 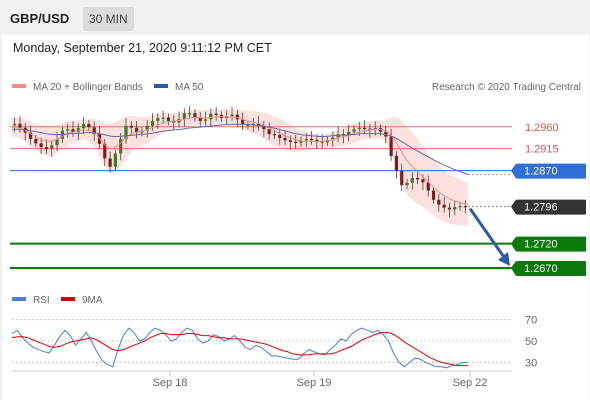 I want to click on copyright-text: Research © 2020 Trading Central, so click(x=506, y=87).